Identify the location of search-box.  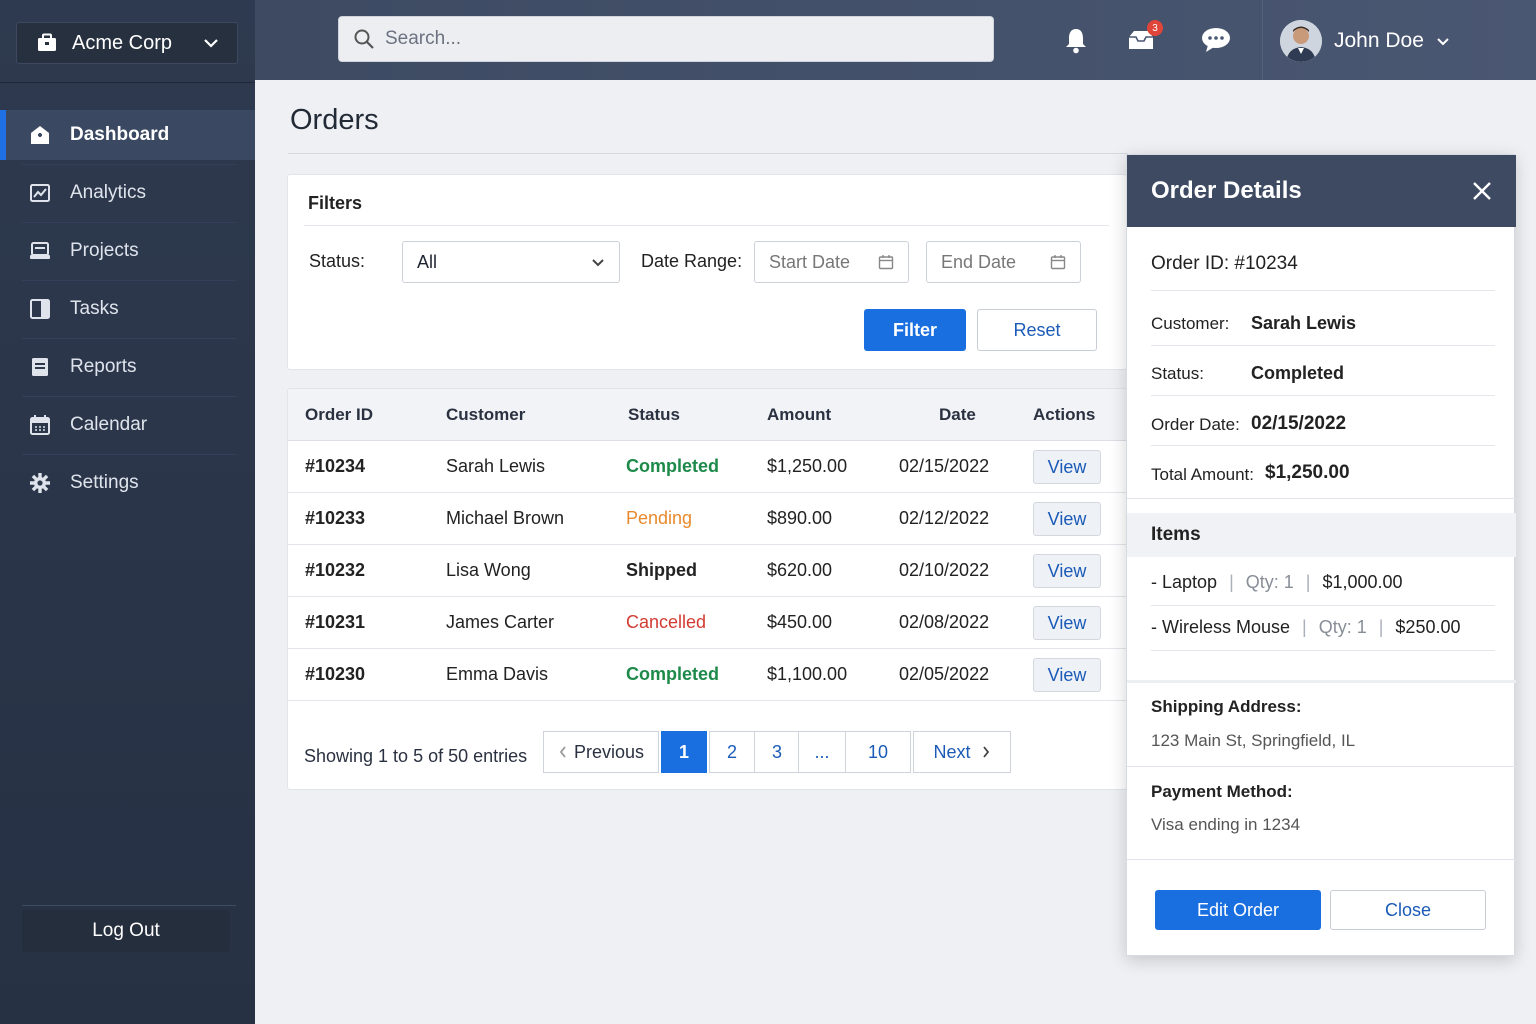
(666, 39).